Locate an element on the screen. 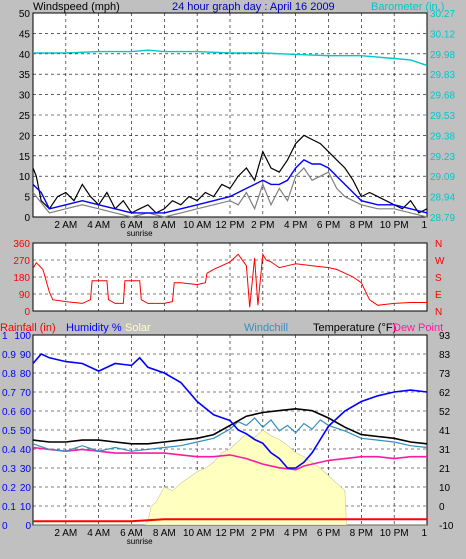  rain-tick-label: 0.8 is located at coordinates (9, 374).